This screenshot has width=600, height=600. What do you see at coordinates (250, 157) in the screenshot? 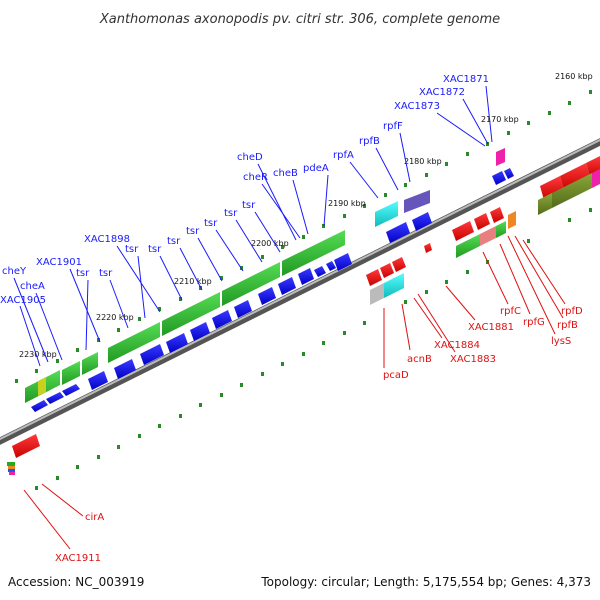
I see `gene-label-forward: cheD` at bounding box center [250, 157].